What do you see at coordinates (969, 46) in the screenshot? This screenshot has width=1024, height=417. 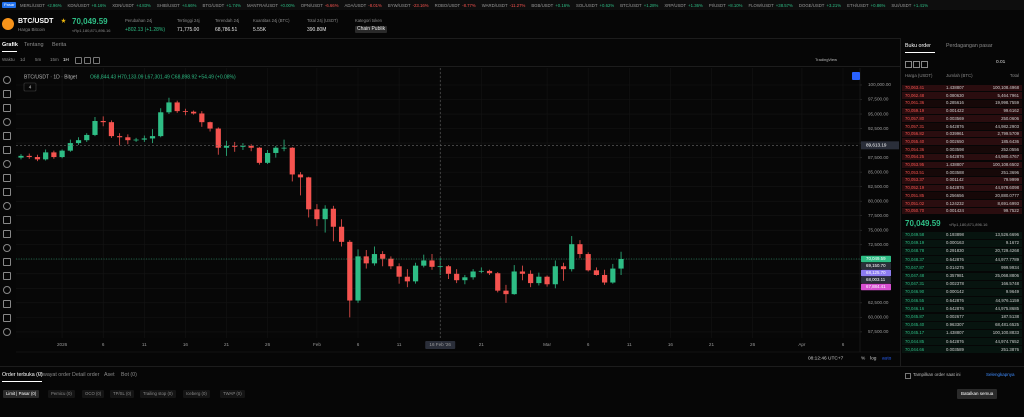 I see `orderbook-tab: Perdagangan pasar` at bounding box center [969, 46].